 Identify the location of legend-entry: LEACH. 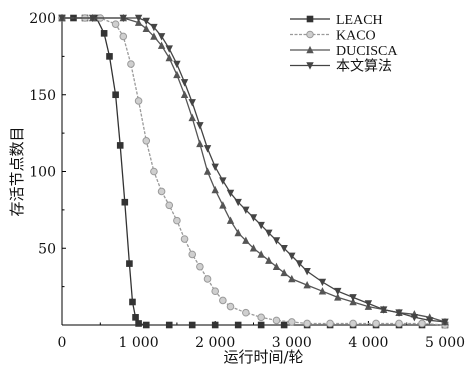
(336, 20).